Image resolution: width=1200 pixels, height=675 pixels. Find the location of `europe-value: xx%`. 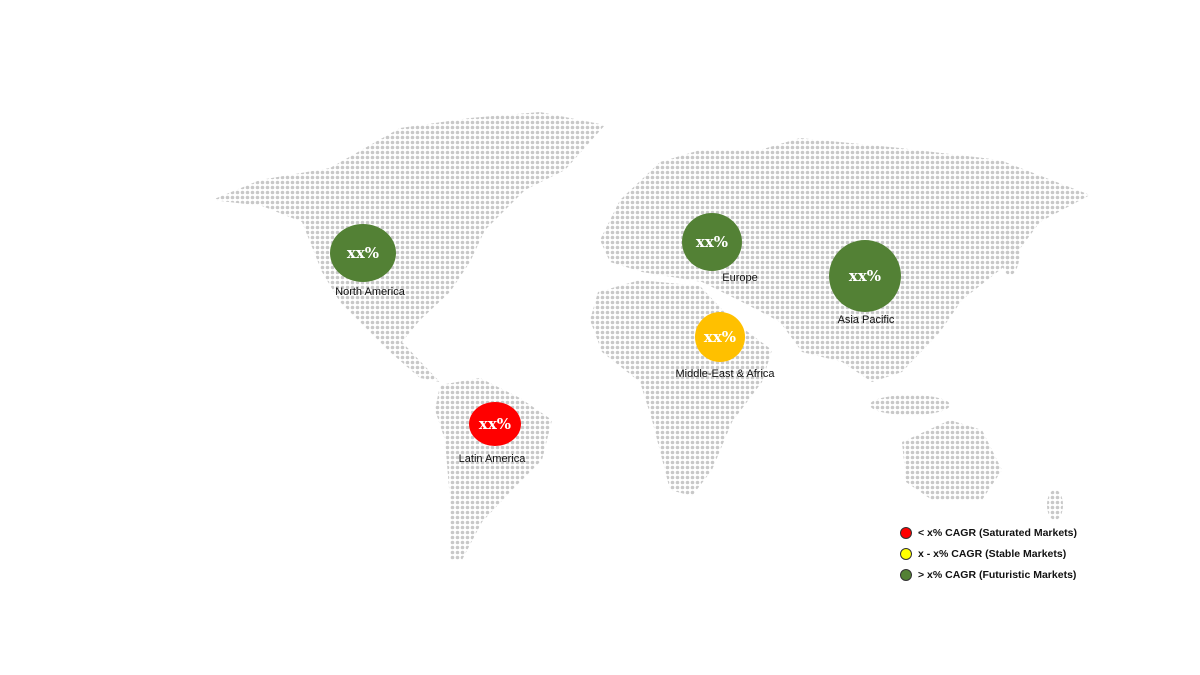

europe-value: xx% is located at coordinates (712, 242).